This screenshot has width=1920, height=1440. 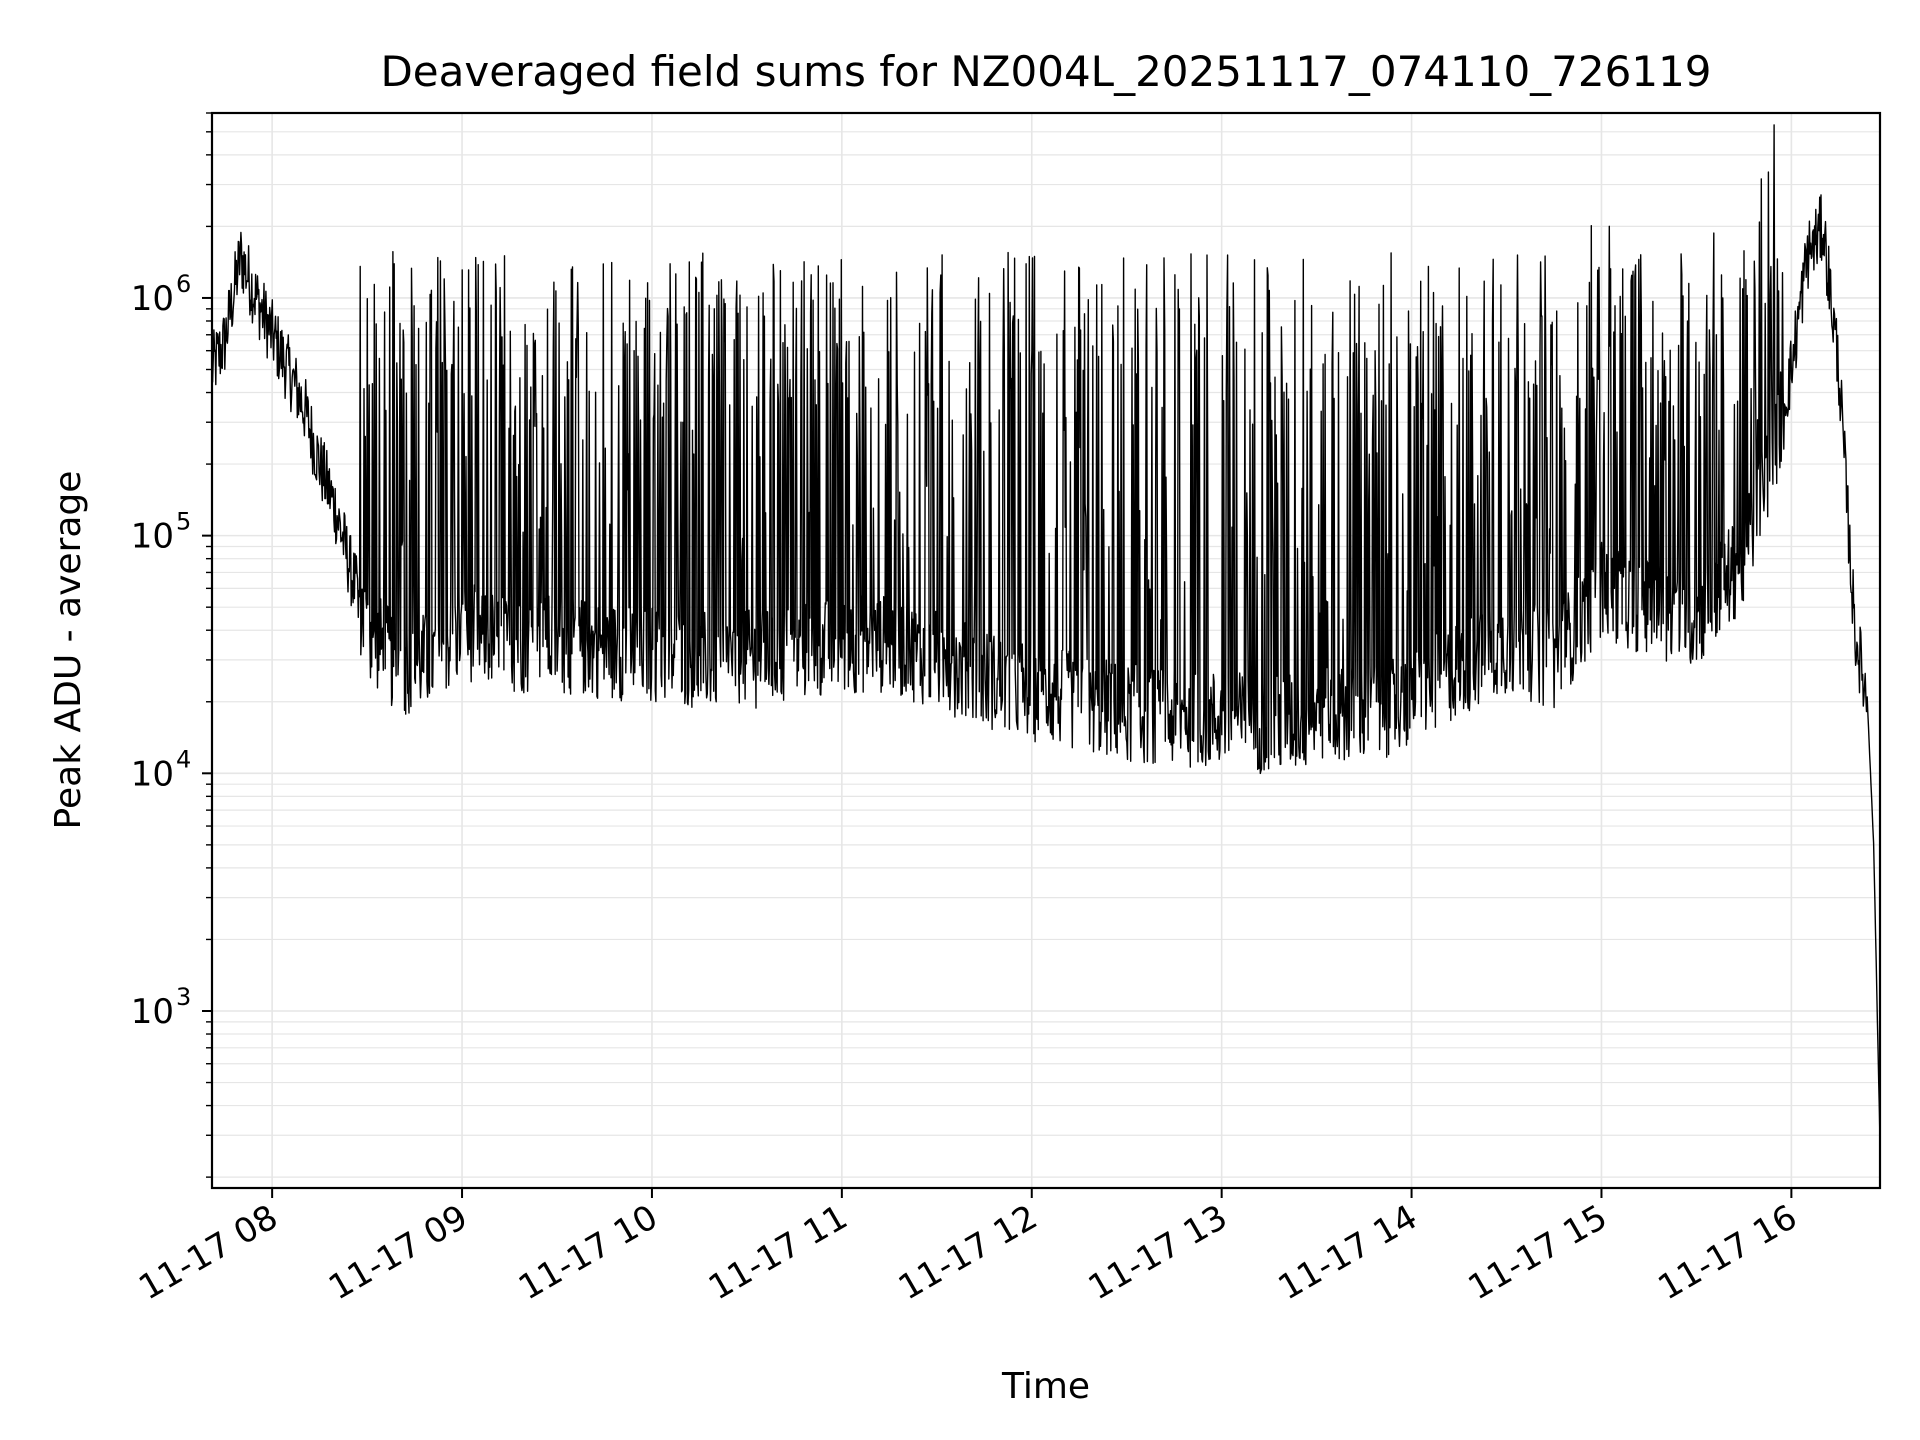 I want to click on x-axis-label: Time, so click(x=1045, y=1386).